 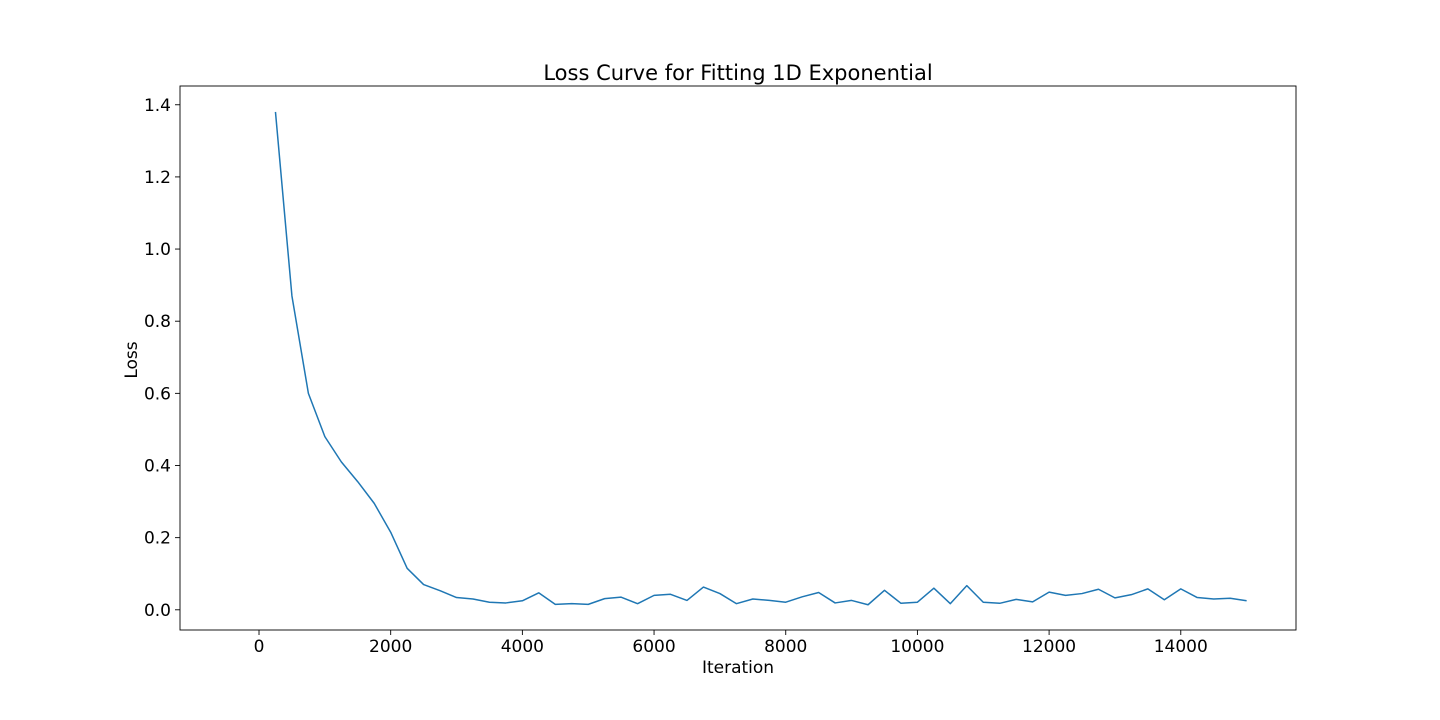 I want to click on x-tick-label: 6000, so click(x=653, y=647).